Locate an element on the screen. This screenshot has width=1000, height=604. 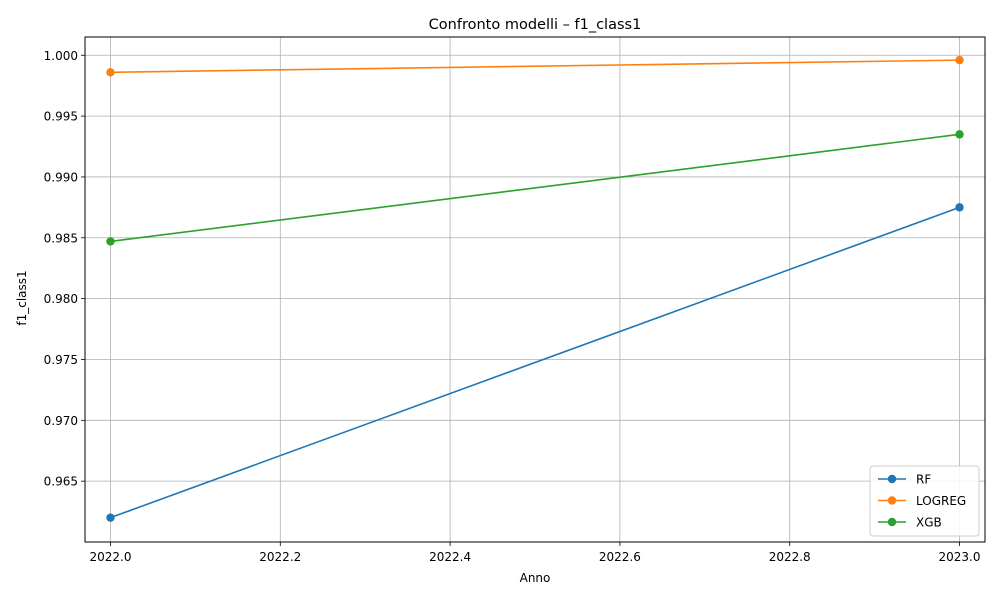
y-tick-label: 0.990 is located at coordinates (61, 177).